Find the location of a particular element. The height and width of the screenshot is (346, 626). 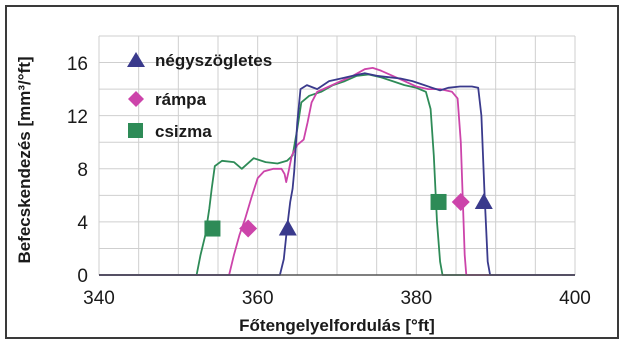

y-tick-label: 12 is located at coordinates (77, 117).